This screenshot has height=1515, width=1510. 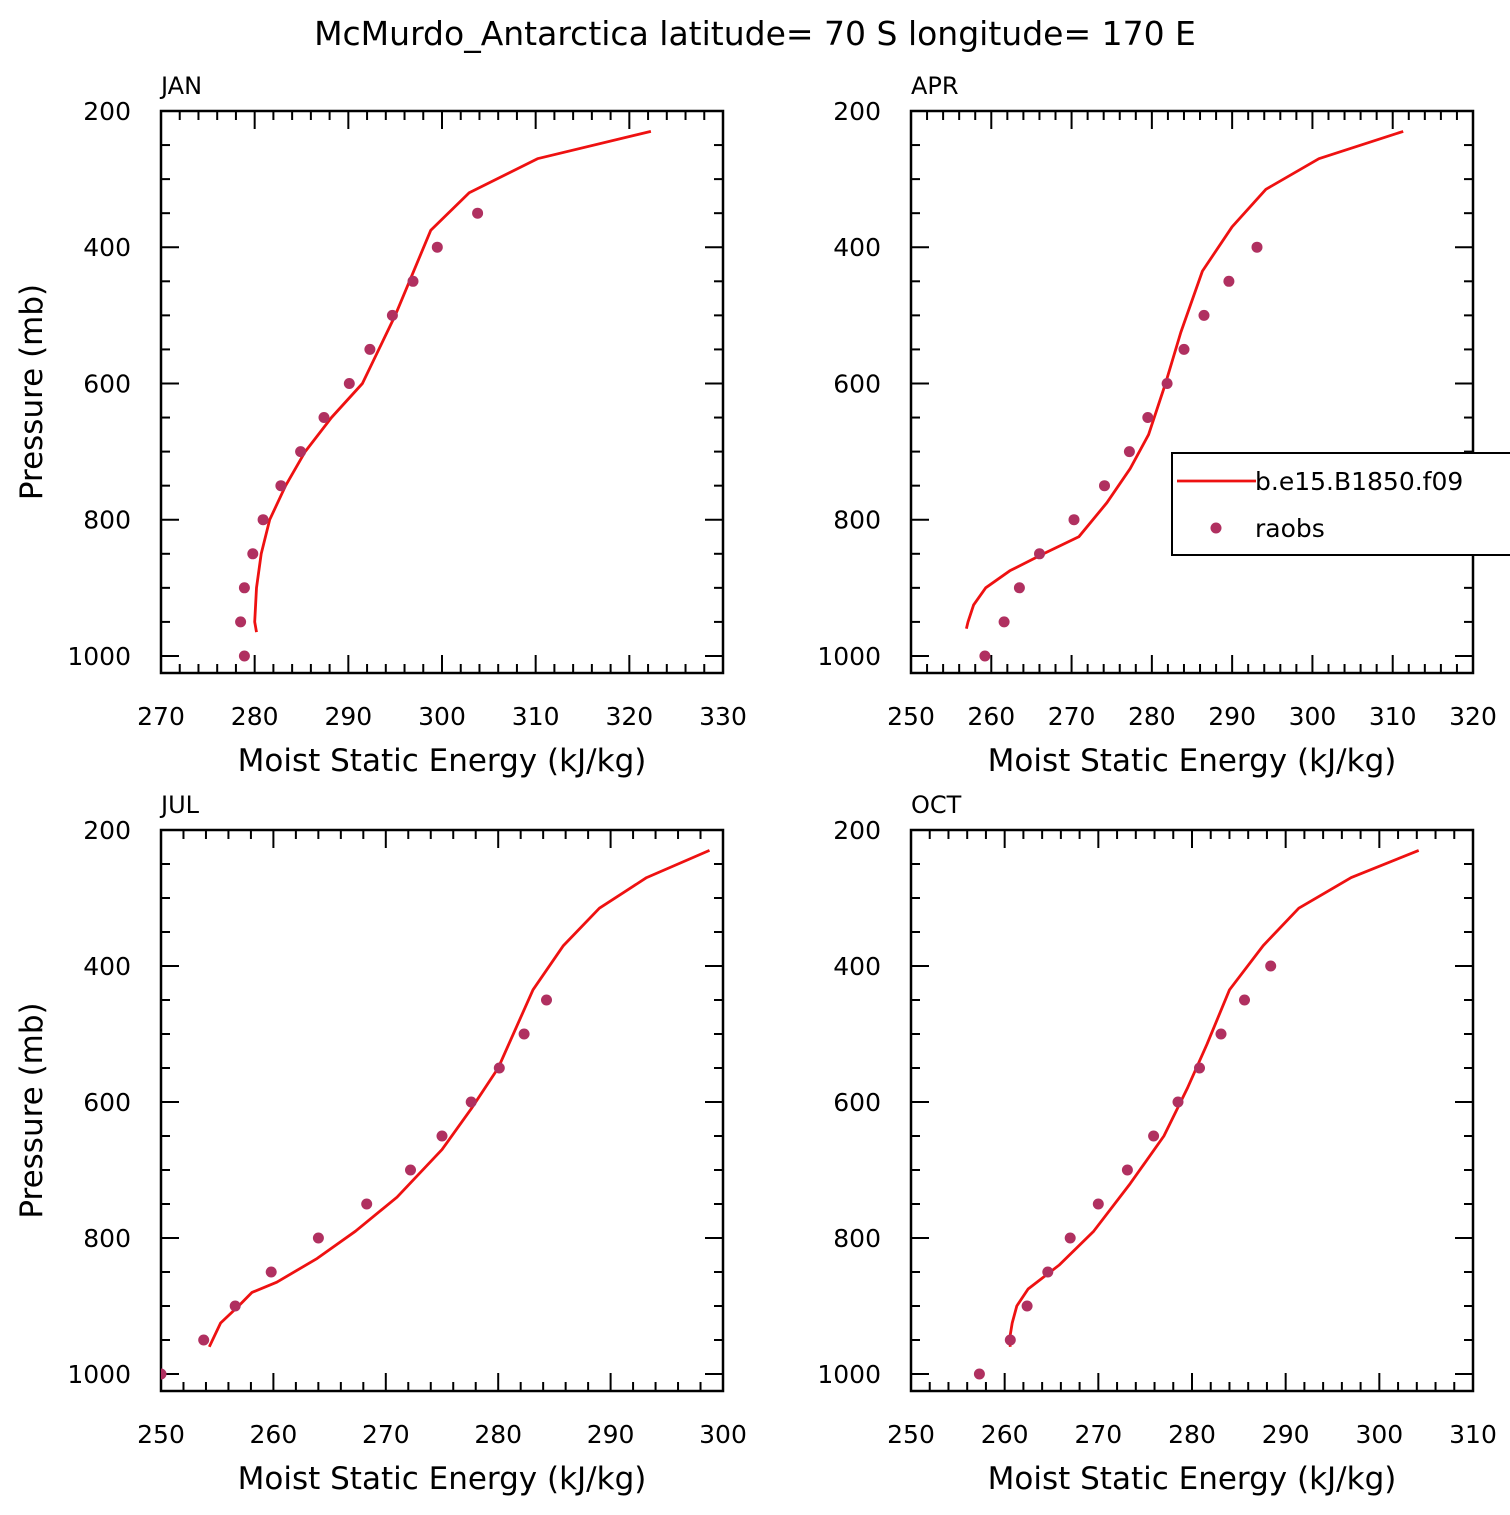 I want to click on x-tick-label: 320, so click(x=629, y=716).